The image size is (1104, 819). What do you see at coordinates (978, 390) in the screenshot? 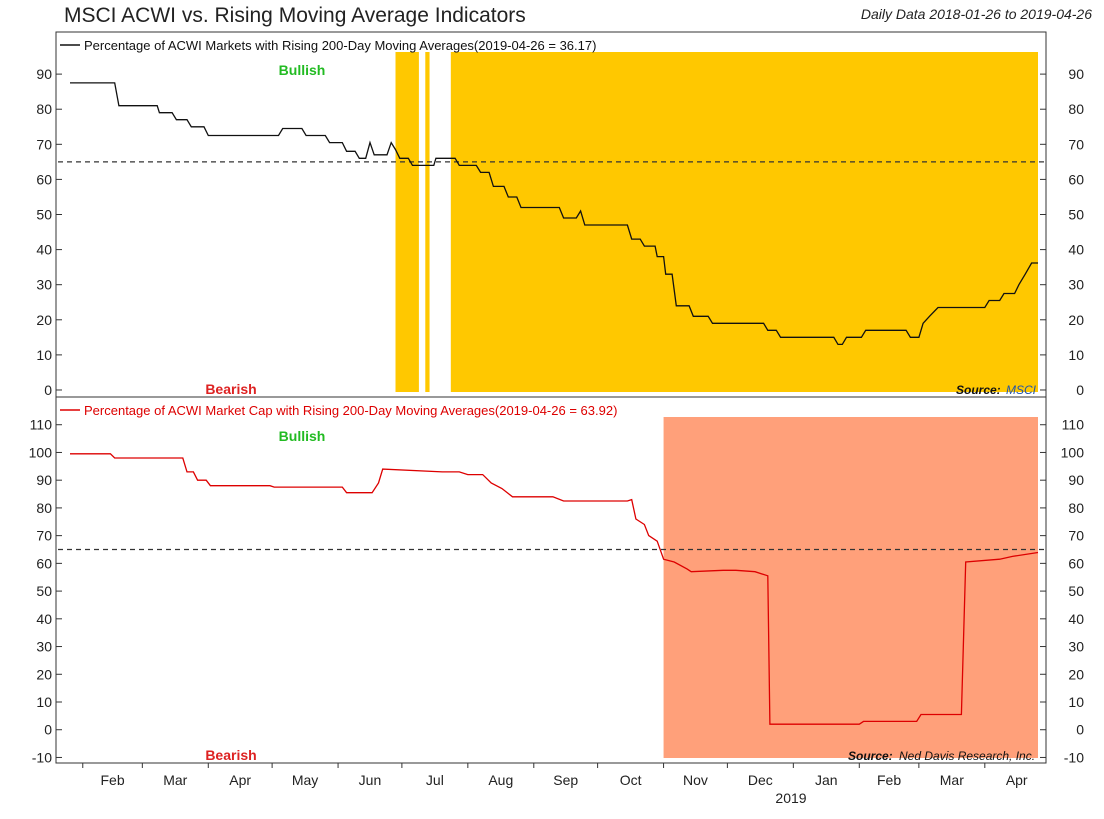
I see `top-source-label: Source:` at bounding box center [978, 390].